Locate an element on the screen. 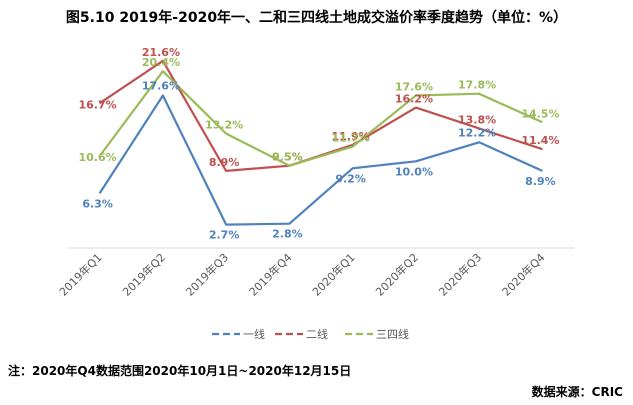 This screenshot has height=405, width=633. data-label: 13.8% is located at coordinates (477, 119).